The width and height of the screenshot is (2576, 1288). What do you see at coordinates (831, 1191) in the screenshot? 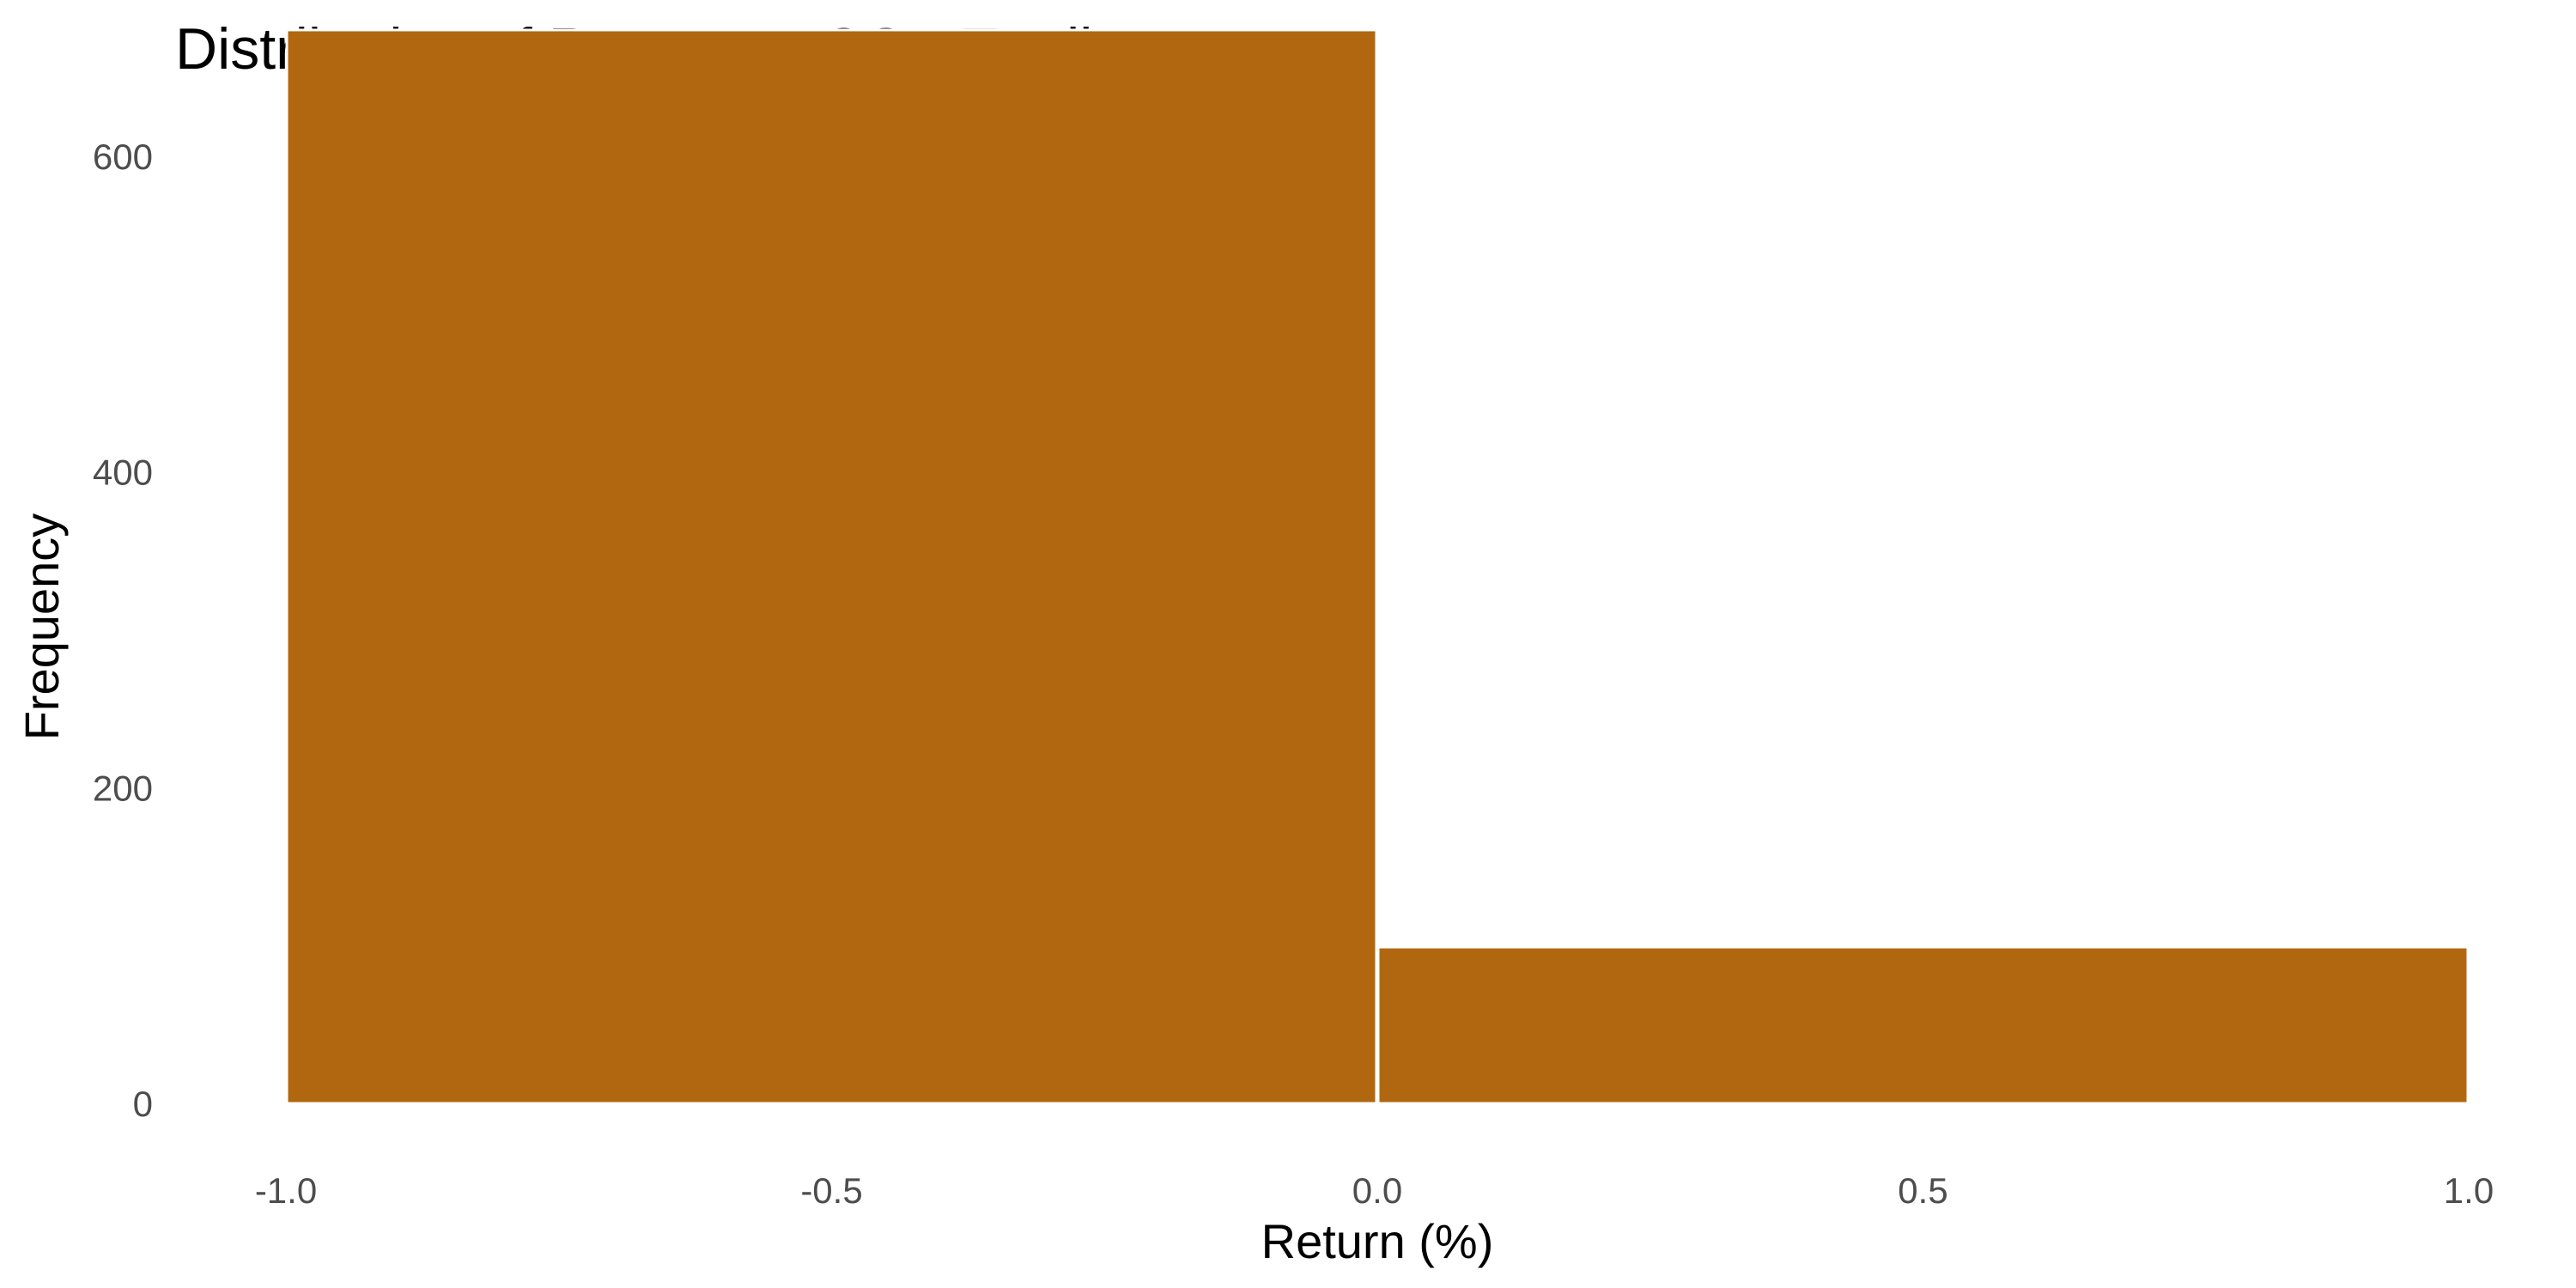
I see `x-tick-label-2: -0.5` at bounding box center [831, 1191].